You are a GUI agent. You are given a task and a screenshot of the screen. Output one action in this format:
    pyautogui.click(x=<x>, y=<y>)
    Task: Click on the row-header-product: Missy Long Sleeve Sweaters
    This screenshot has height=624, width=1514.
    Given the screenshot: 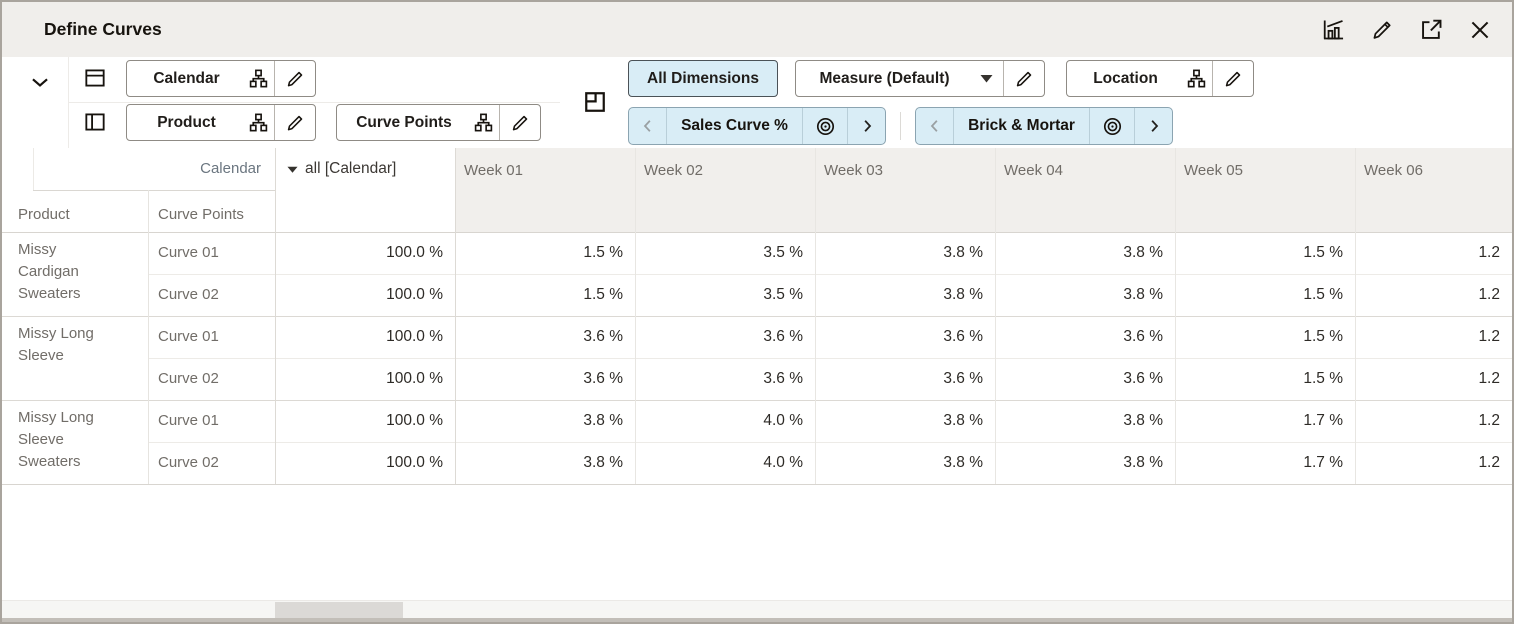 What is the action you would take?
    pyautogui.click(x=75, y=442)
    